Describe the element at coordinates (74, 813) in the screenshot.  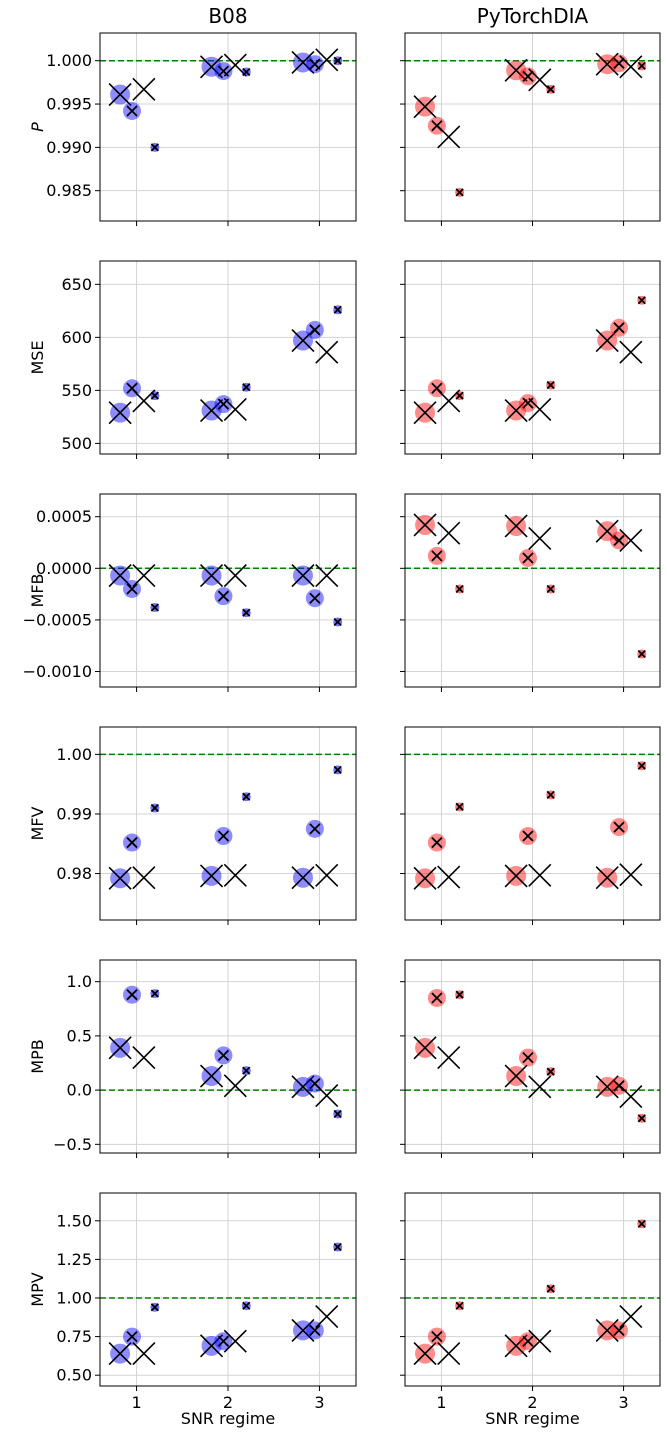
I see `y-tick-label: 0.99` at that location.